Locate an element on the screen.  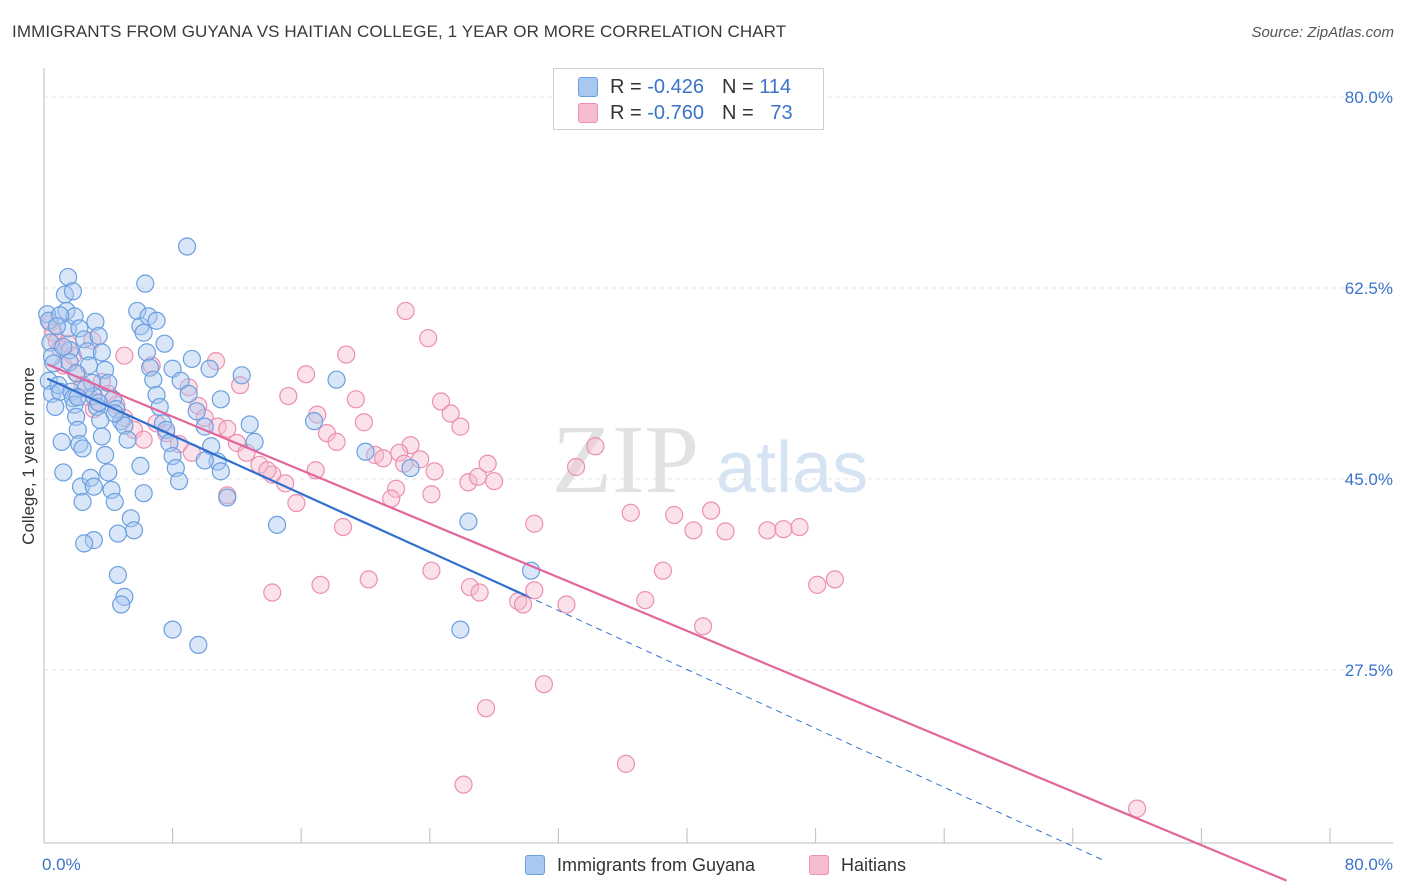
y-tick-labels: 27.5% 45.0% 62.5% 80.0% is located at coordinates (1369, 384).